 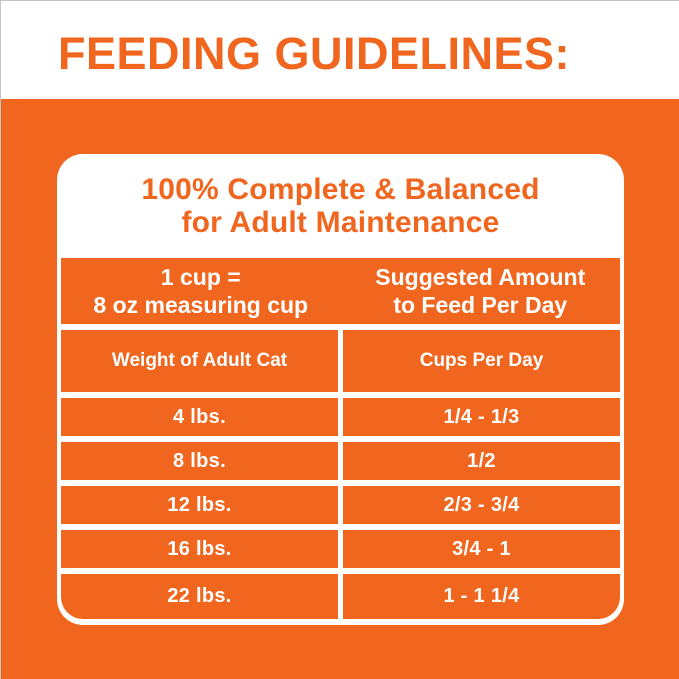 I want to click on weight-cell: 4 lbs., so click(x=199, y=417).